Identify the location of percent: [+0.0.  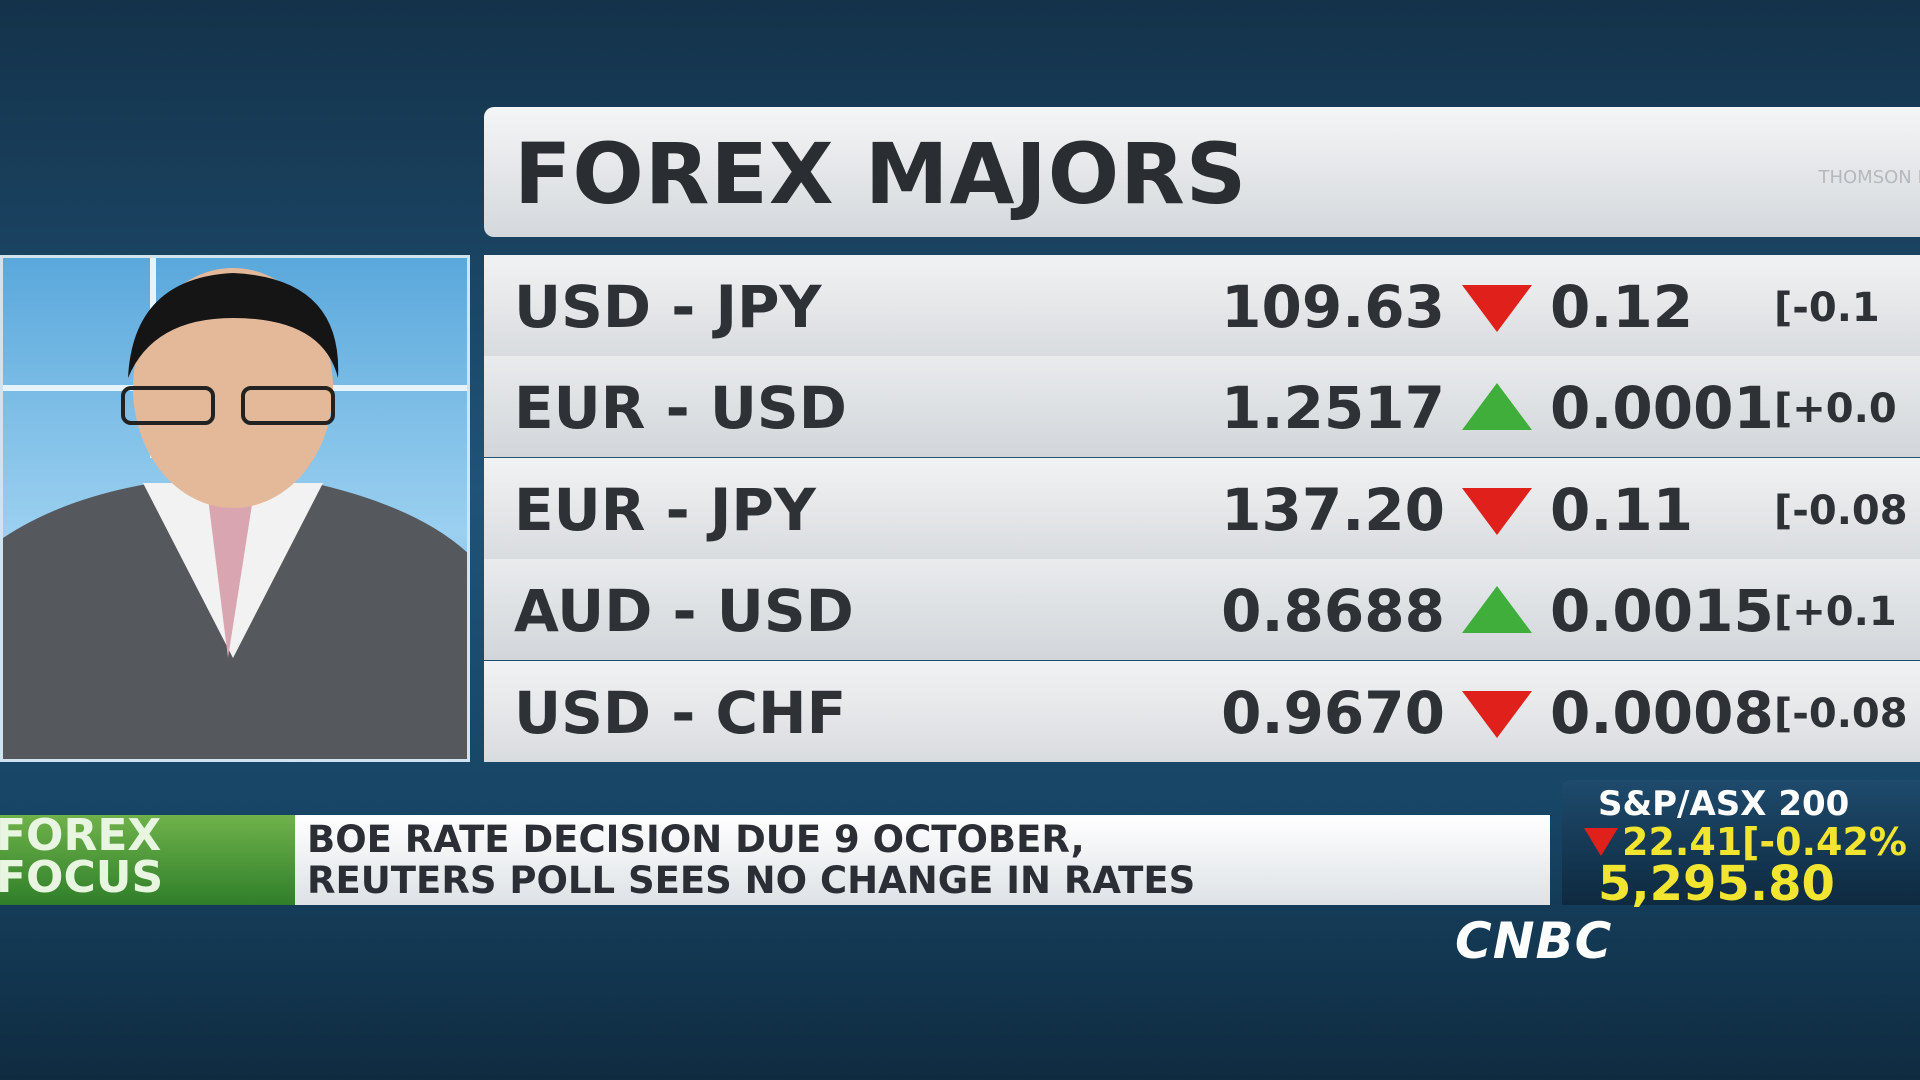
(1835, 409).